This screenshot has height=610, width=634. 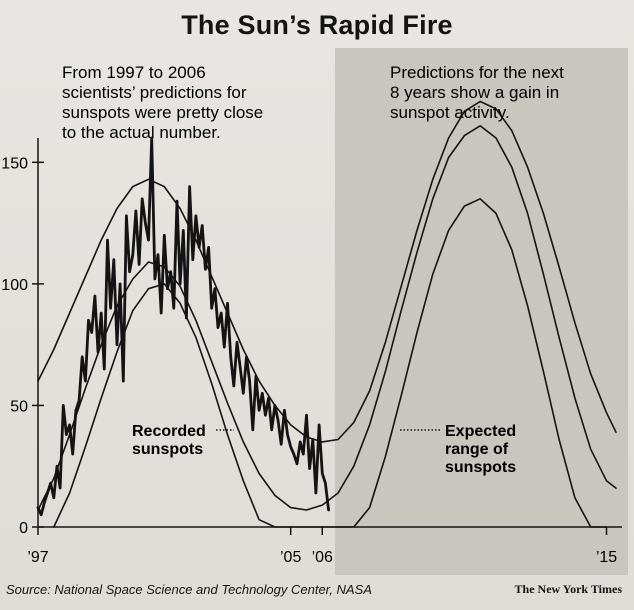 What do you see at coordinates (23, 528) in the screenshot?
I see `y-tick-label: 0` at bounding box center [23, 528].